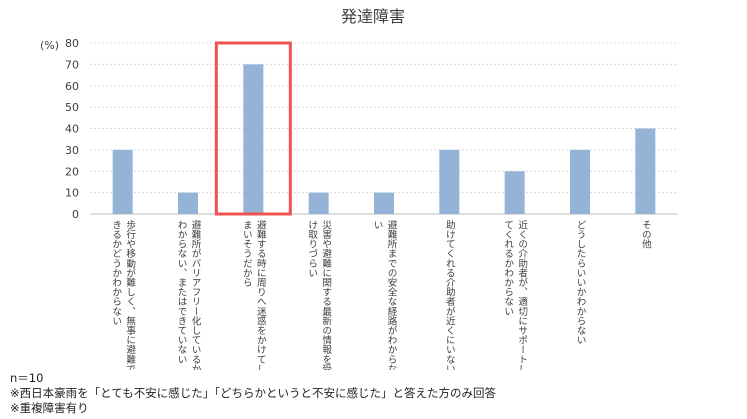 Image resolution: width=747 pixels, height=419 pixels. I want to click on x-tick-label: 近くの介助者が、適切にサポートし, so click(522, 294).